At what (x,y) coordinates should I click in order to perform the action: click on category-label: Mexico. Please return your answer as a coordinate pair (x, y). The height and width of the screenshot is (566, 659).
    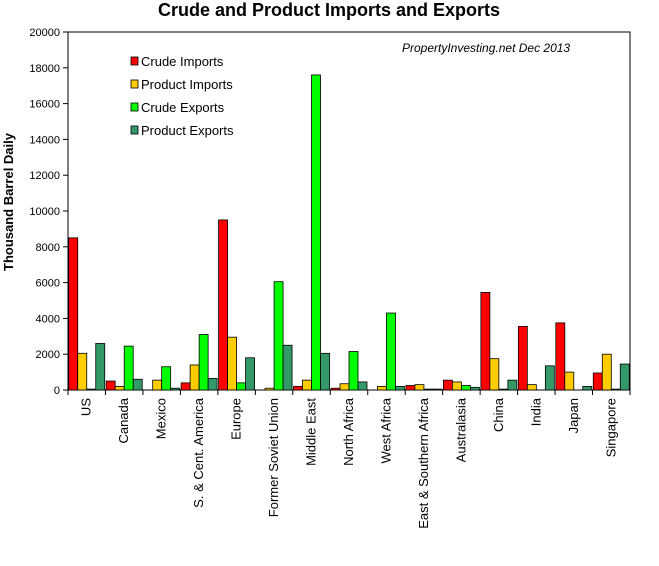
    Looking at the image, I should click on (161, 418).